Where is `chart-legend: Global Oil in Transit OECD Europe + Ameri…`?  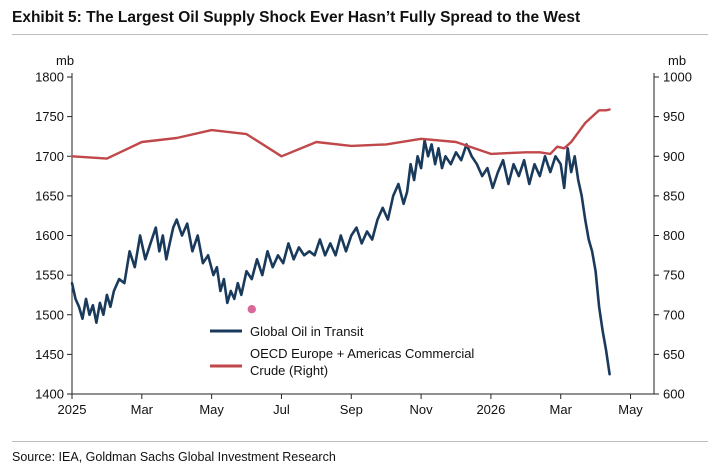 chart-legend: Global Oil in Transit OECD Europe + Ameri… is located at coordinates (342, 351).